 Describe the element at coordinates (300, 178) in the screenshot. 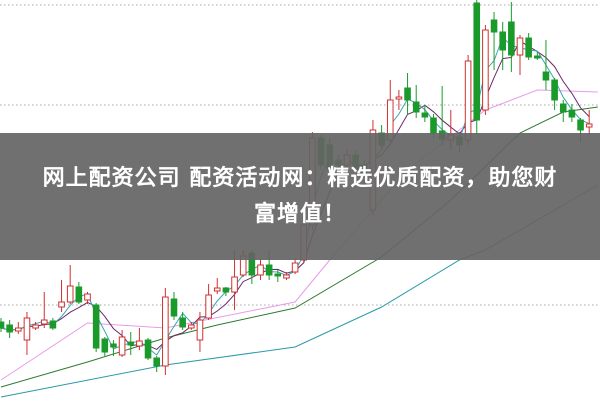

I see `banner-line-1: 网上配资公司 配资活动网：精选优质配资，助您财` at that location.